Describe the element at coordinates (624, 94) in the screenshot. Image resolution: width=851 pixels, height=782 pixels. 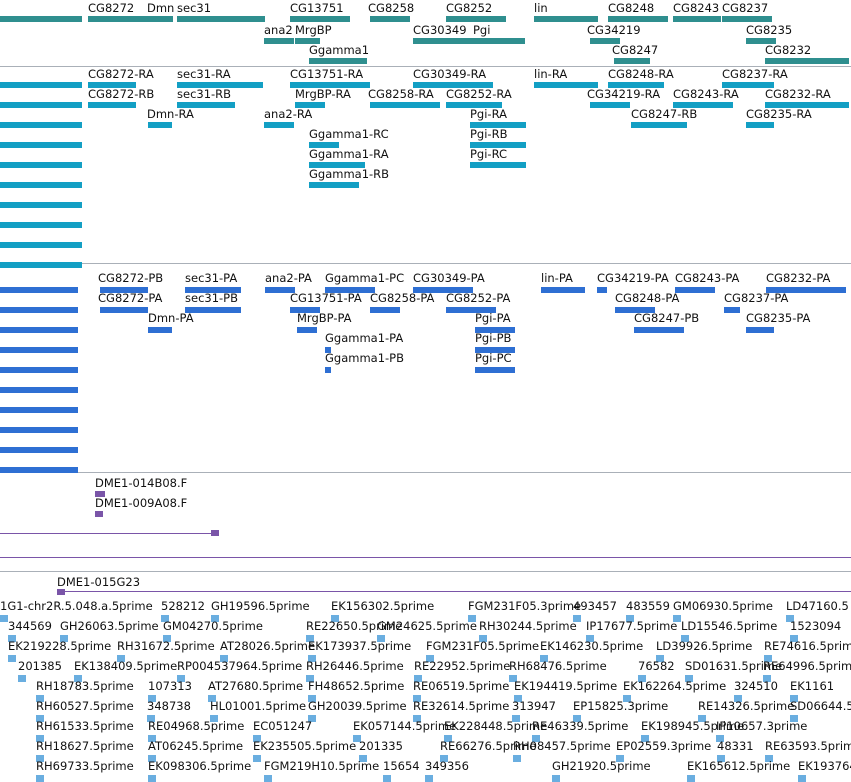
I see `rna-label: CG34219-RA` at that location.